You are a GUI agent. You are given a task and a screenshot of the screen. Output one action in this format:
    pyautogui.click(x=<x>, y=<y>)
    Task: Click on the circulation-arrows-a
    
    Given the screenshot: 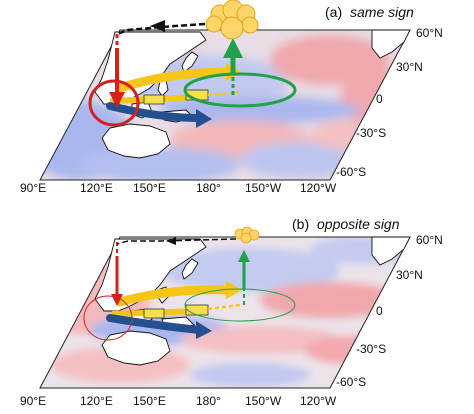 What is the action you would take?
    pyautogui.click(x=192, y=64)
    